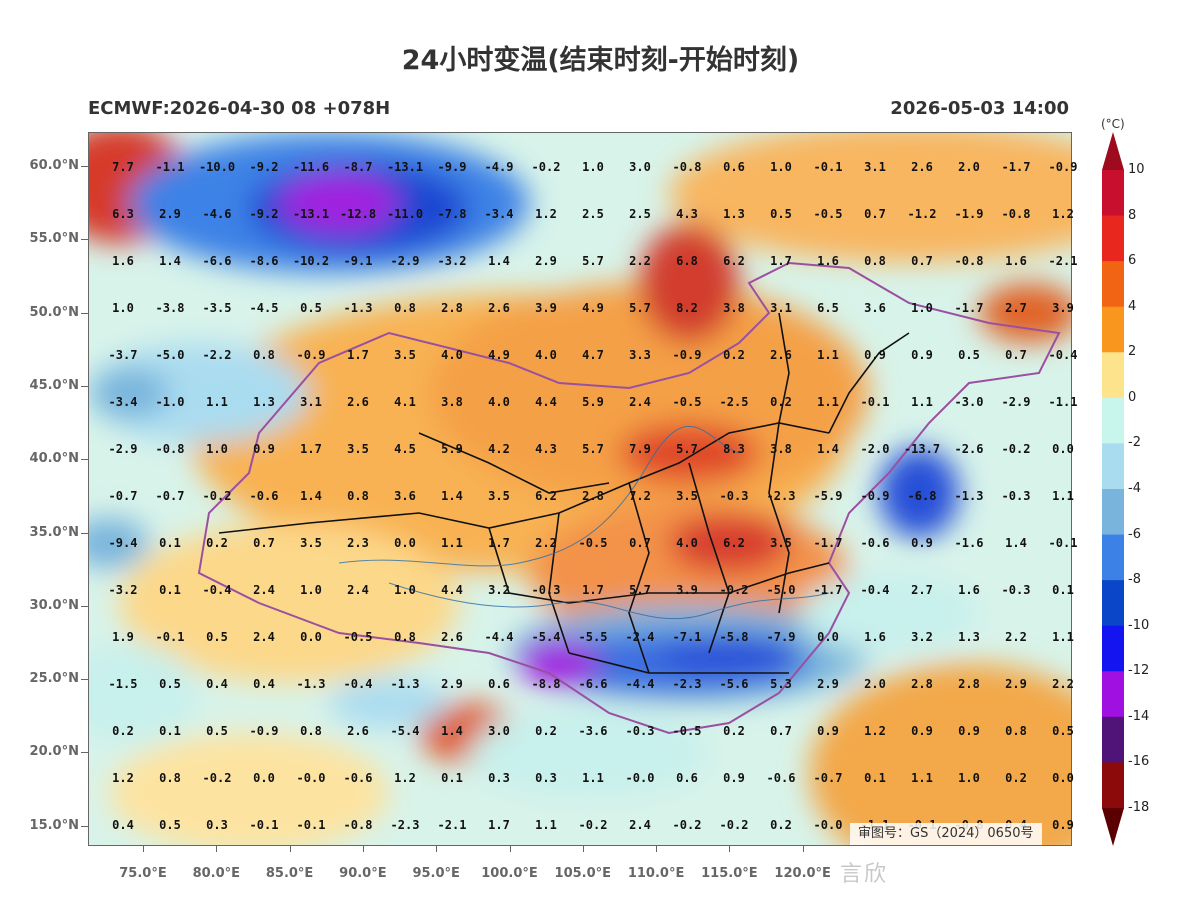  Describe the element at coordinates (217, 167) in the screenshot. I see `grid-value: -10.0` at that location.